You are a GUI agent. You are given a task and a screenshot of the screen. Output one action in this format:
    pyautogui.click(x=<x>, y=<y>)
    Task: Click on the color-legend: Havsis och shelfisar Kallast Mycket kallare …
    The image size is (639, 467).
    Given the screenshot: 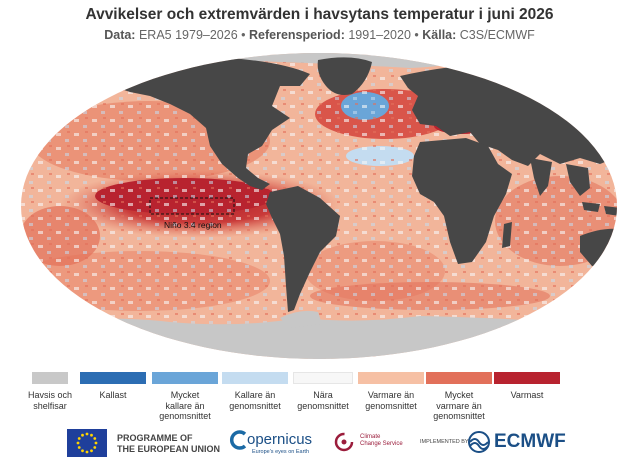 What is the action you would take?
    pyautogui.click(x=319, y=397)
    